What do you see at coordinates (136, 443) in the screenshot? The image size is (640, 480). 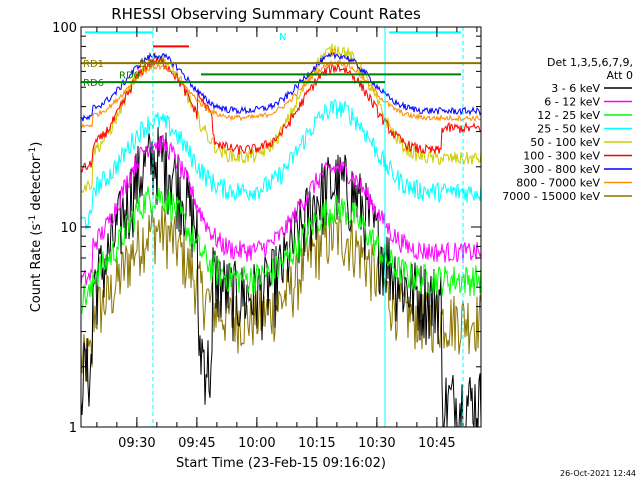 I see `x-tick-label: 09:30` at bounding box center [136, 443].